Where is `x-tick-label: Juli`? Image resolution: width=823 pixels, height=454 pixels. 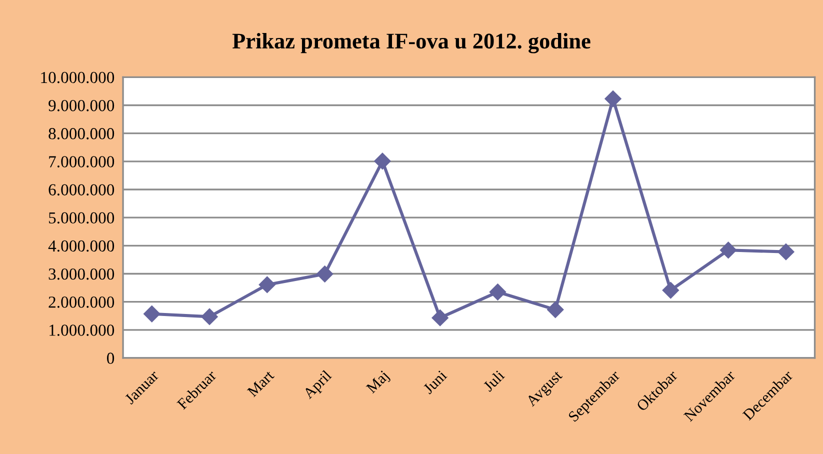
x-tick-label: Juli is located at coordinates (494, 380).